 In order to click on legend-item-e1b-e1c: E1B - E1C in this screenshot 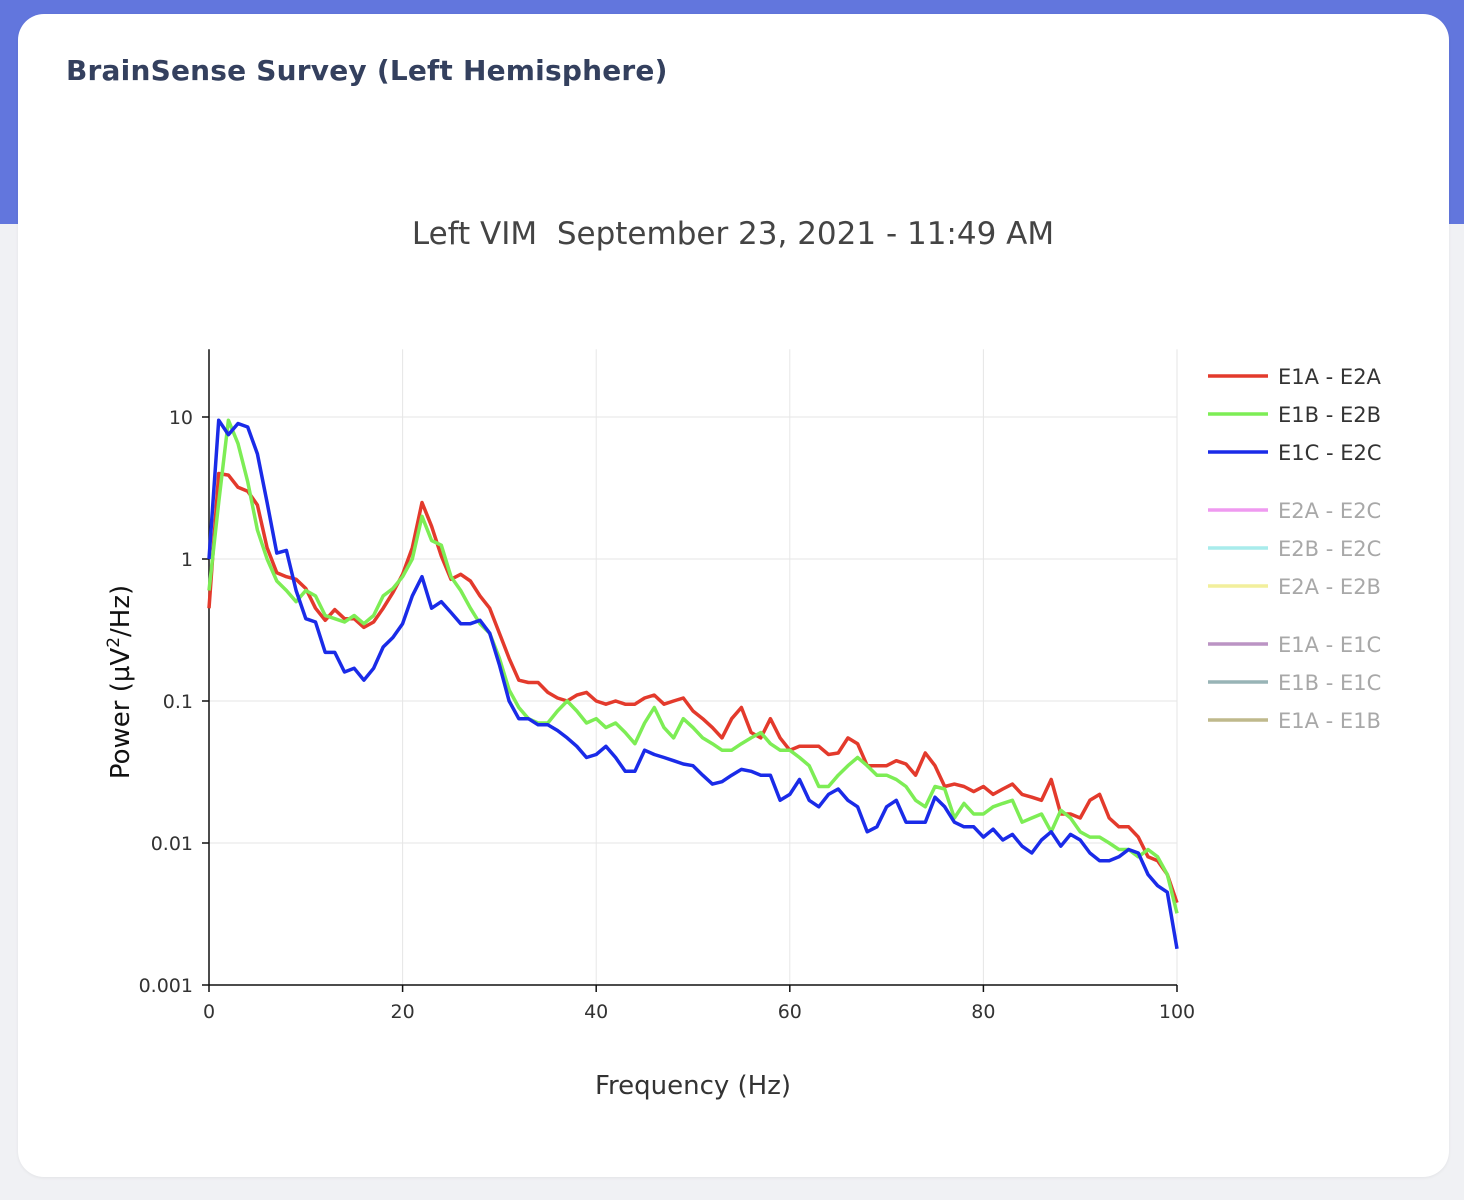, I will do `click(1294, 683)`.